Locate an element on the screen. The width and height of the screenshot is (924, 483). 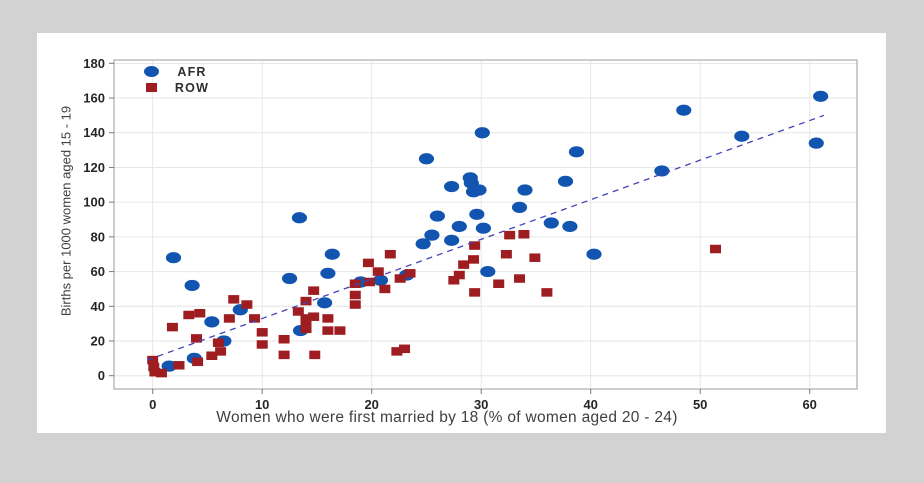
y-tick-label: 140 is located at coordinates (94, 132).